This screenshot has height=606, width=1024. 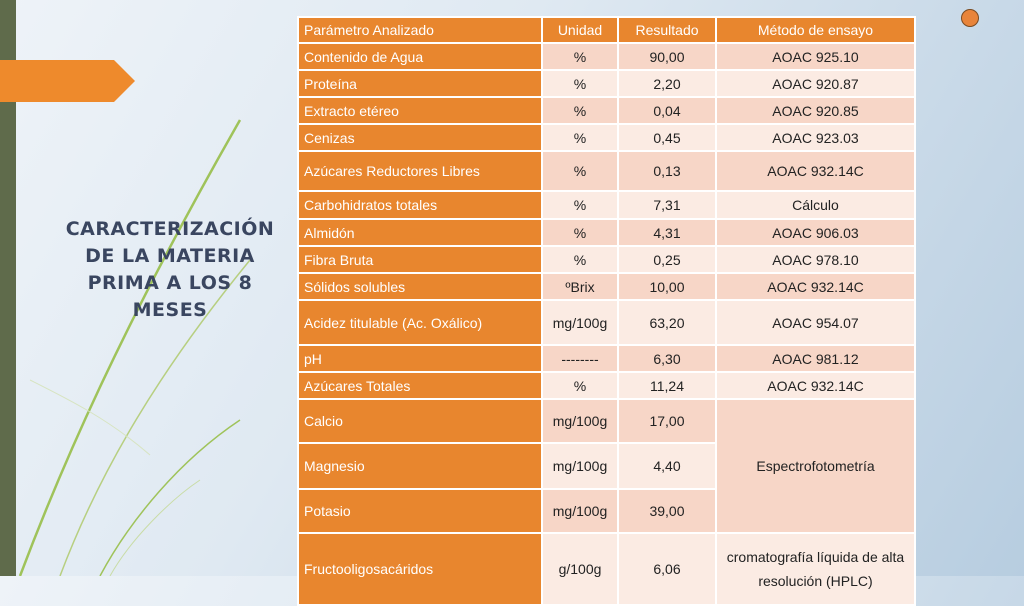 I want to click on row-result: 0,45, so click(x=667, y=137).